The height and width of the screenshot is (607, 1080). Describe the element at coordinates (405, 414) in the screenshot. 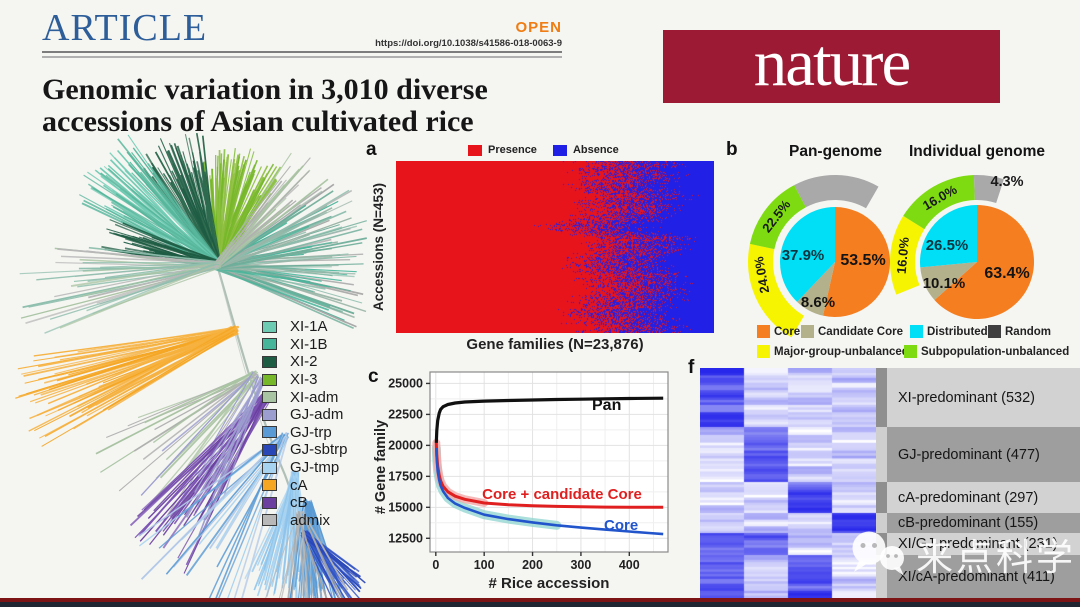

I see `y-tick-label: 22500` at that location.